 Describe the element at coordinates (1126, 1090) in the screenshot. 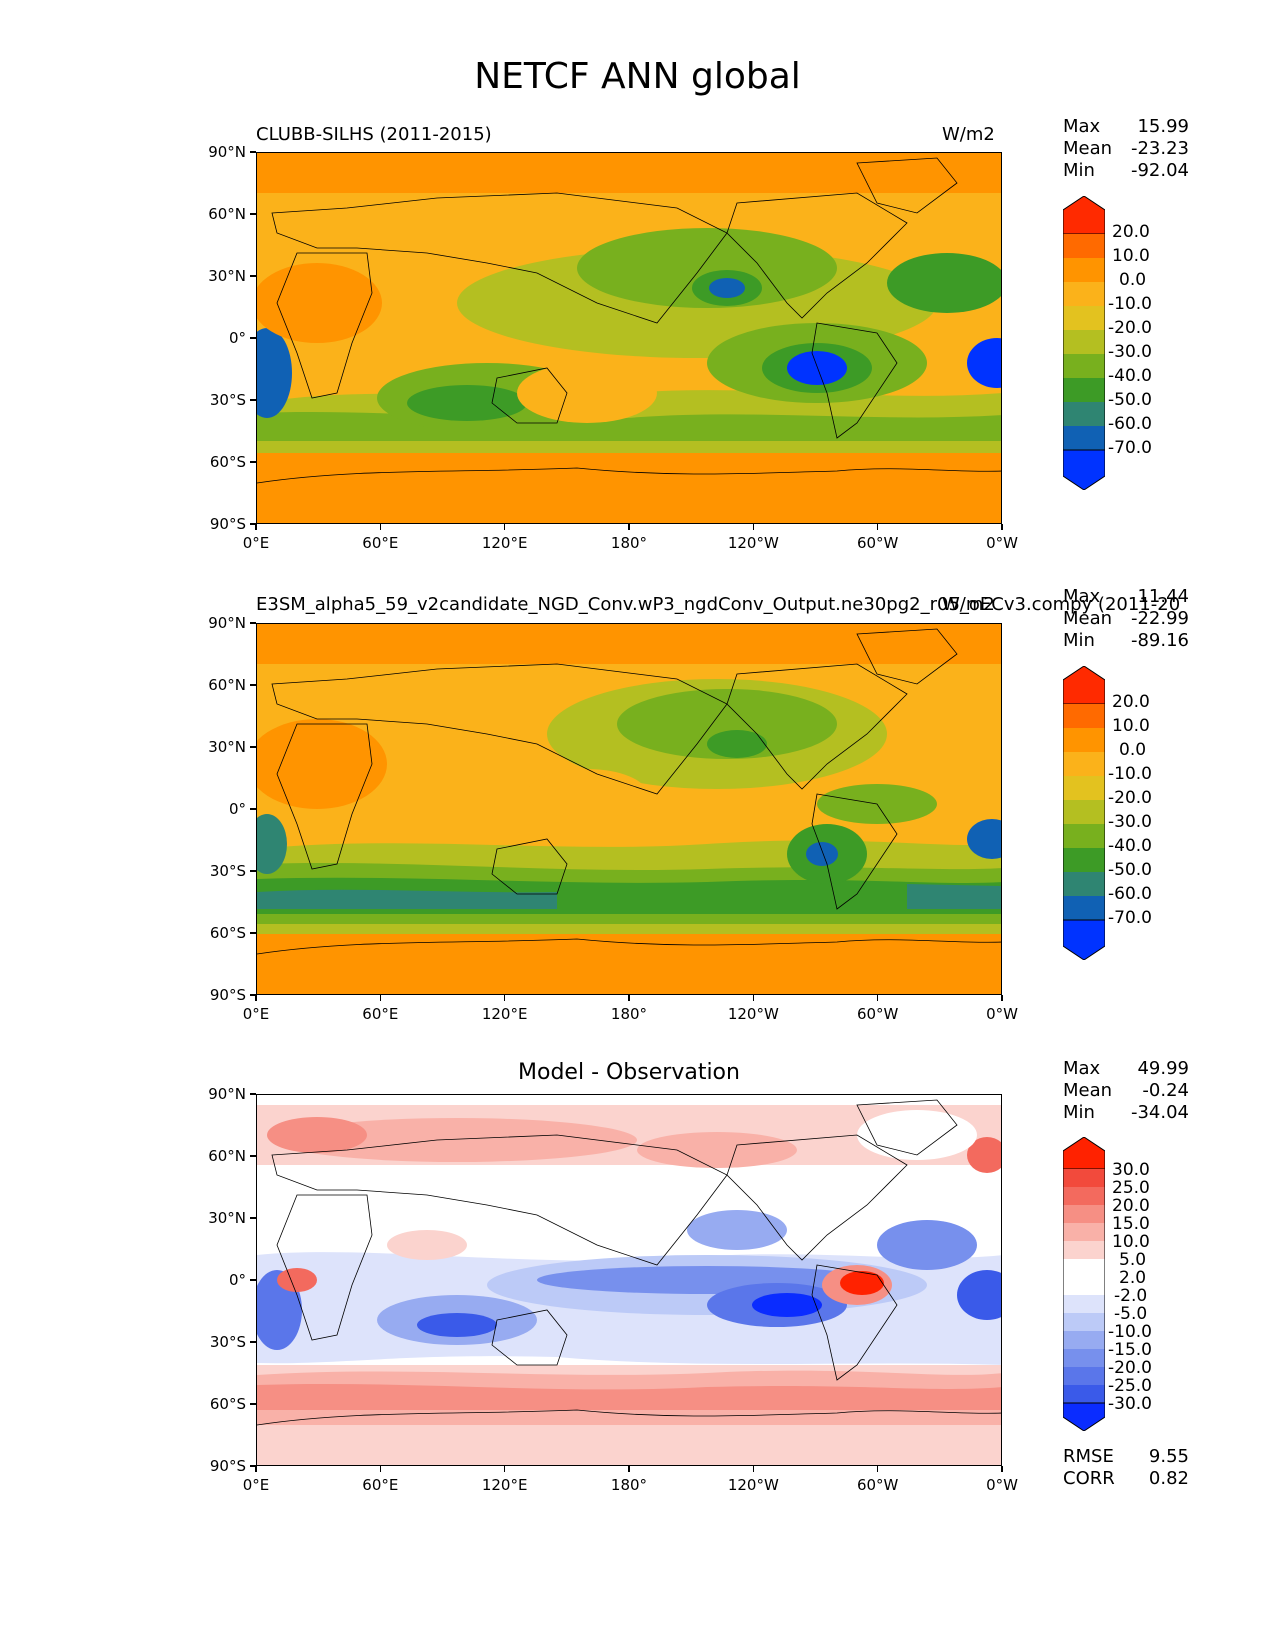

I see `panel3-stats: Max 49.99 Mean -0.24 Min -34.04` at that location.